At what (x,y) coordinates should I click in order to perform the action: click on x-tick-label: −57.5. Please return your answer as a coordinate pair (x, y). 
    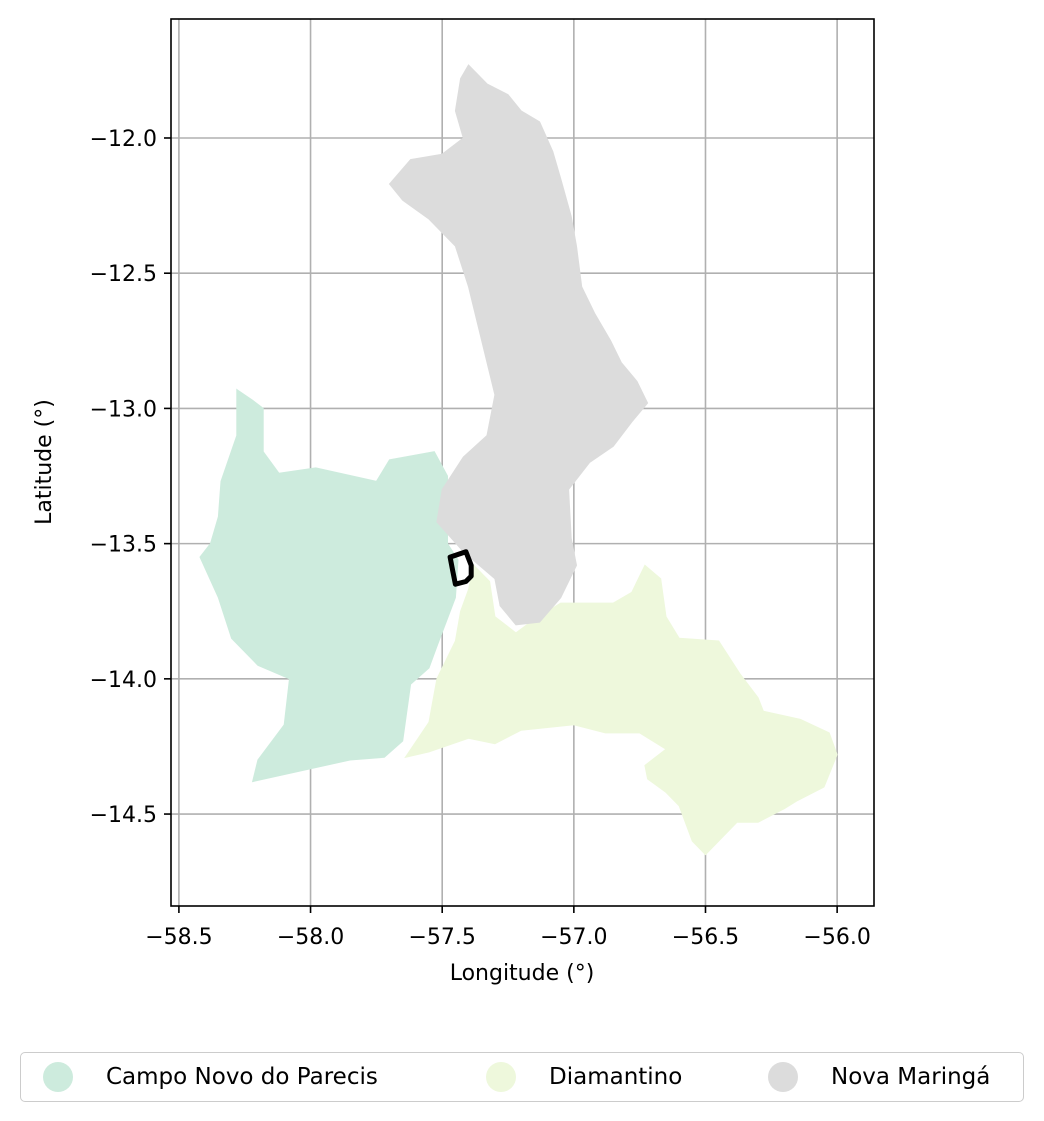
    Looking at the image, I should click on (441, 937).